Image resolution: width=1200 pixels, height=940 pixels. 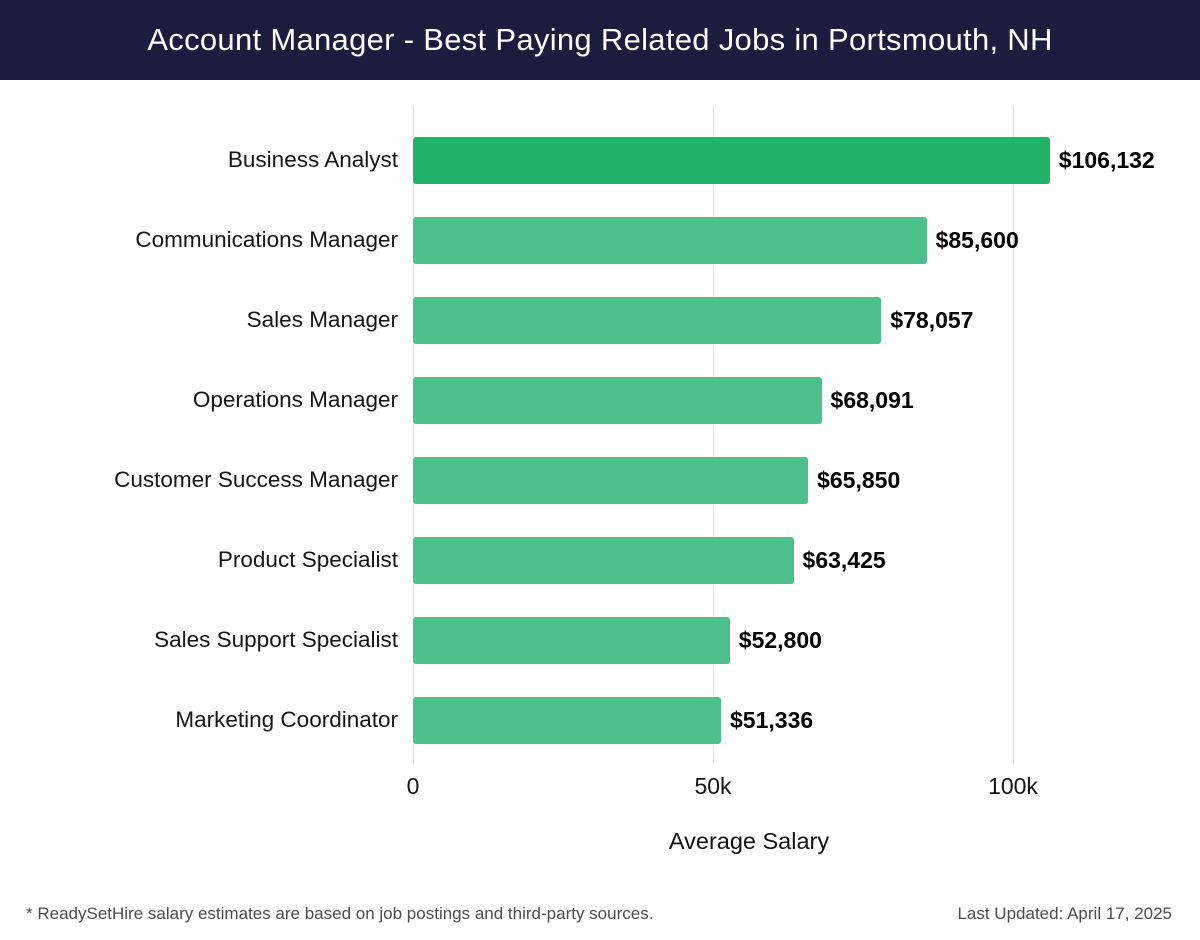 I want to click on bar-track: $106,132, so click(x=784, y=160).